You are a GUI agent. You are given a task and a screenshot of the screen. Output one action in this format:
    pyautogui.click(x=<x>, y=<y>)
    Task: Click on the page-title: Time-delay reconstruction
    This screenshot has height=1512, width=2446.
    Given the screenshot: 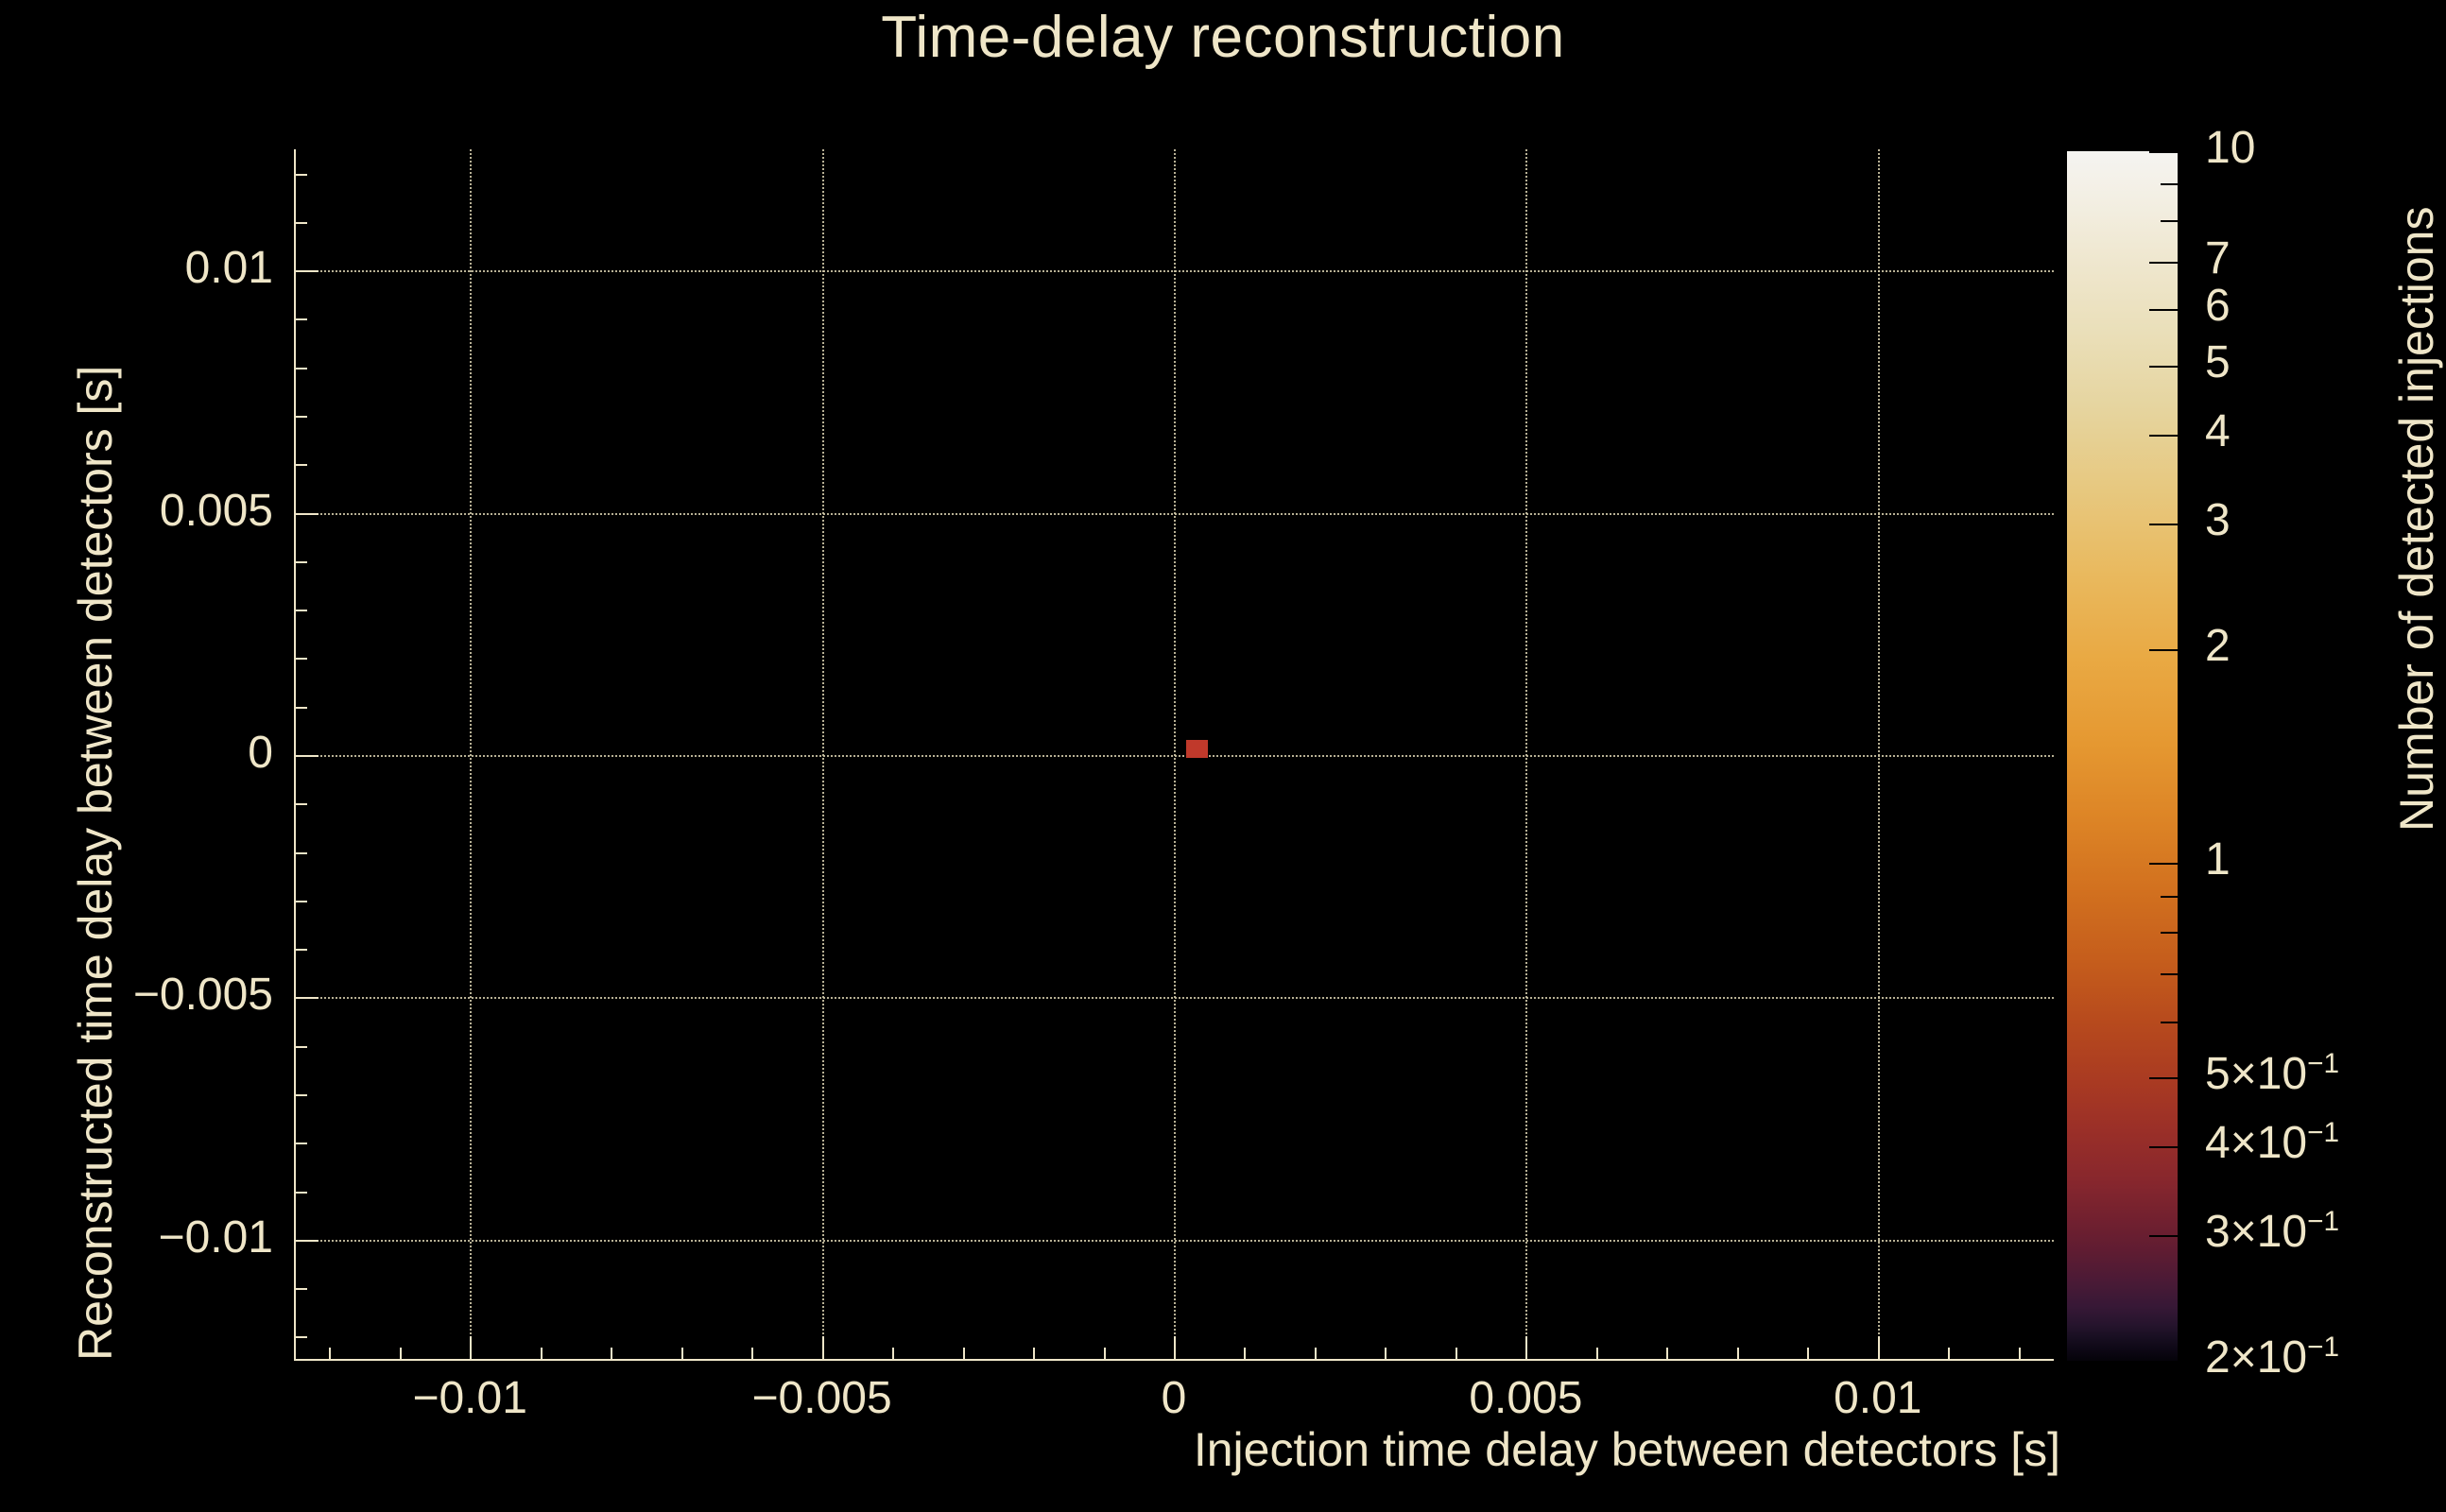 What is the action you would take?
    pyautogui.click(x=1223, y=37)
    